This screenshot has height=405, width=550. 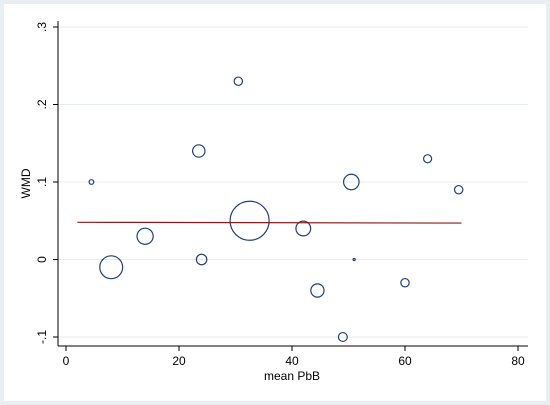 I want to click on x-tick-label-4: 80, so click(x=518, y=361).